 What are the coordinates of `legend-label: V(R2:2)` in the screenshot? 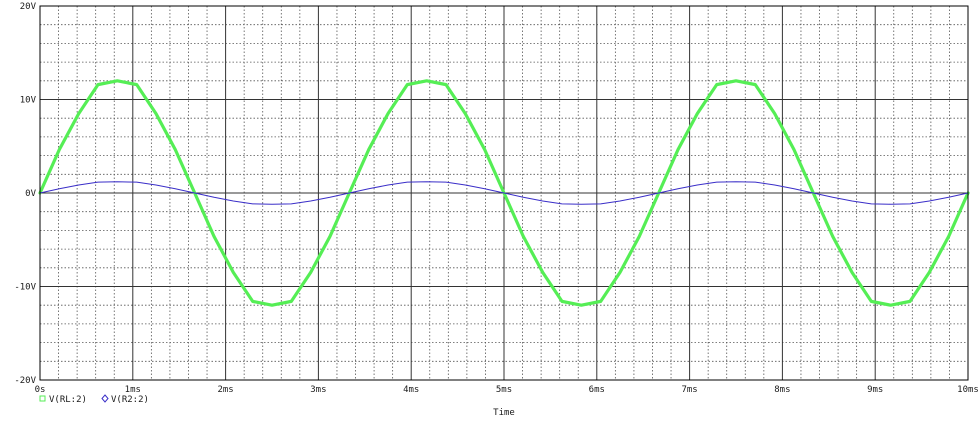 It's located at (130, 400).